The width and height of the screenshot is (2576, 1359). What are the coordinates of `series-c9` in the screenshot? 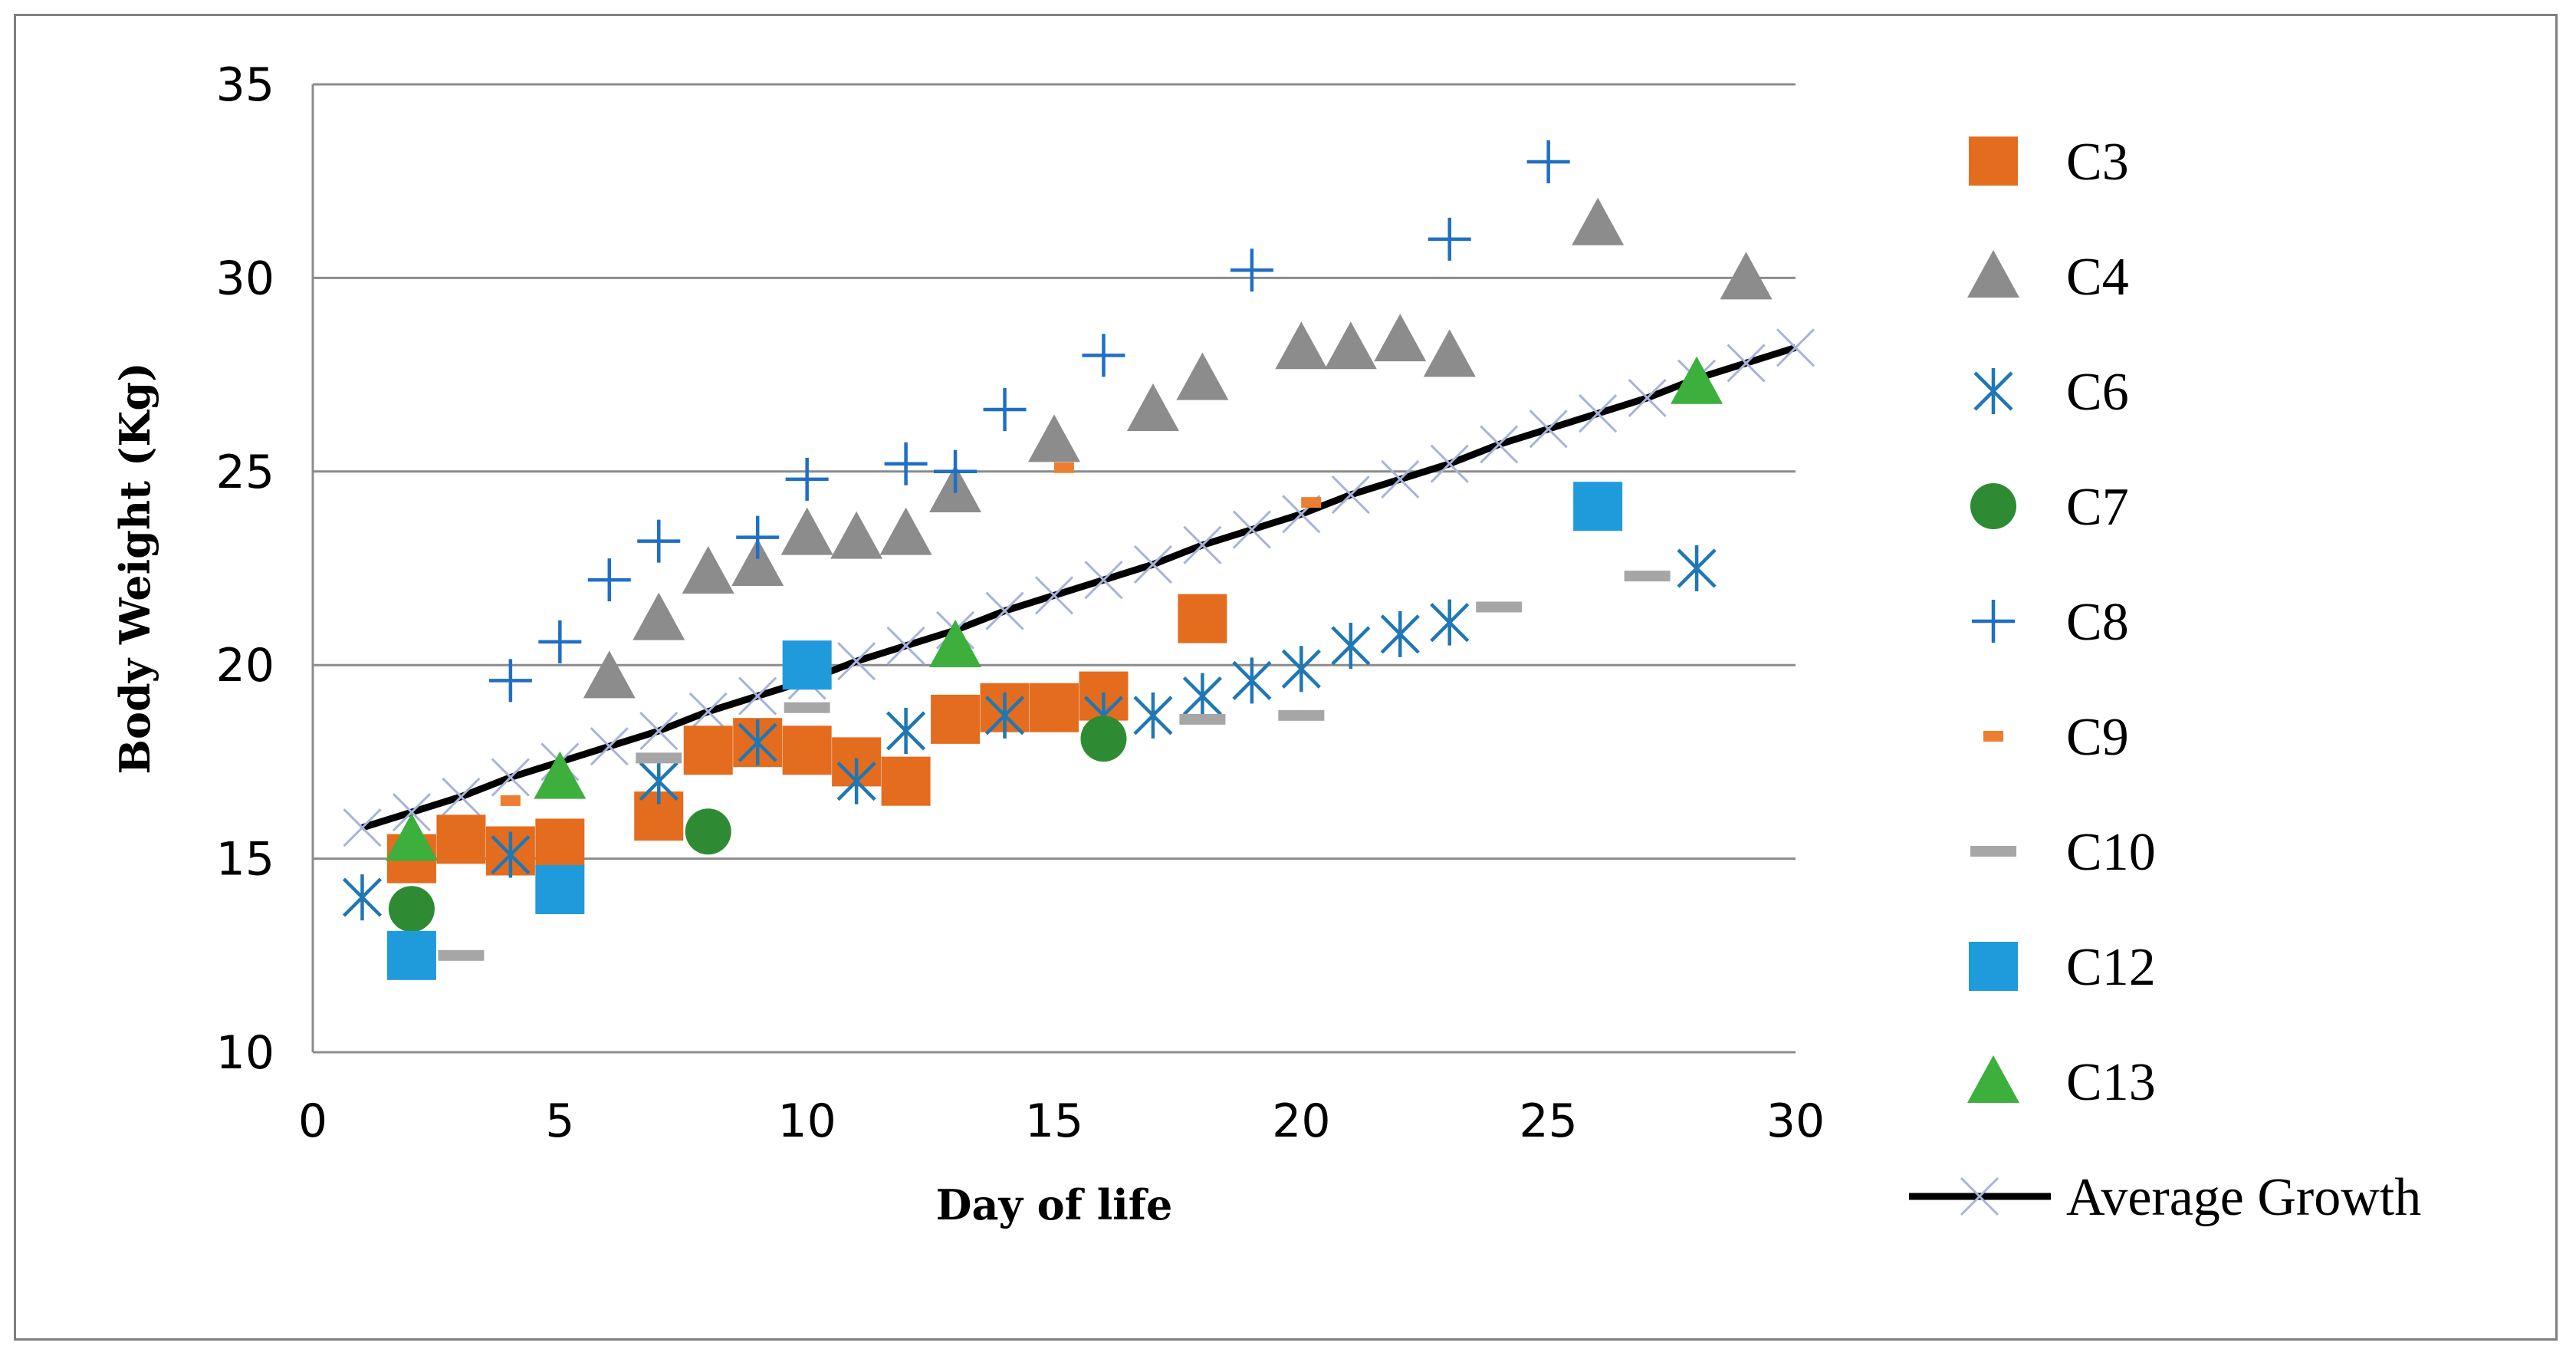 It's located at (911, 634).